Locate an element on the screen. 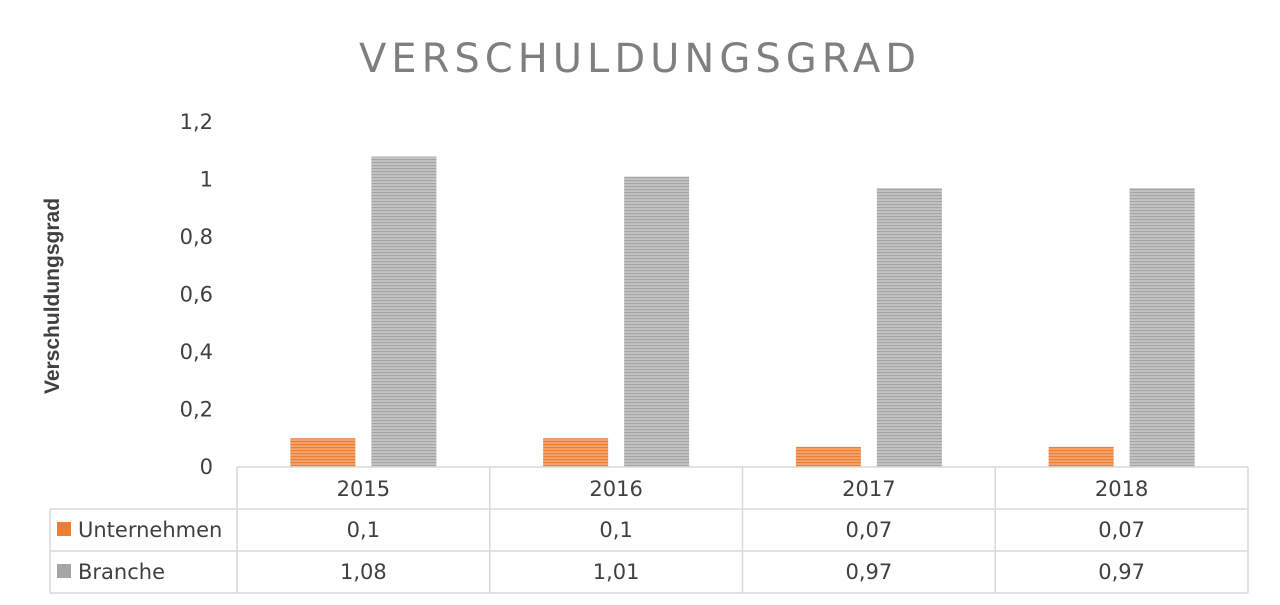  bar-branche-2017 is located at coordinates (909, 327).